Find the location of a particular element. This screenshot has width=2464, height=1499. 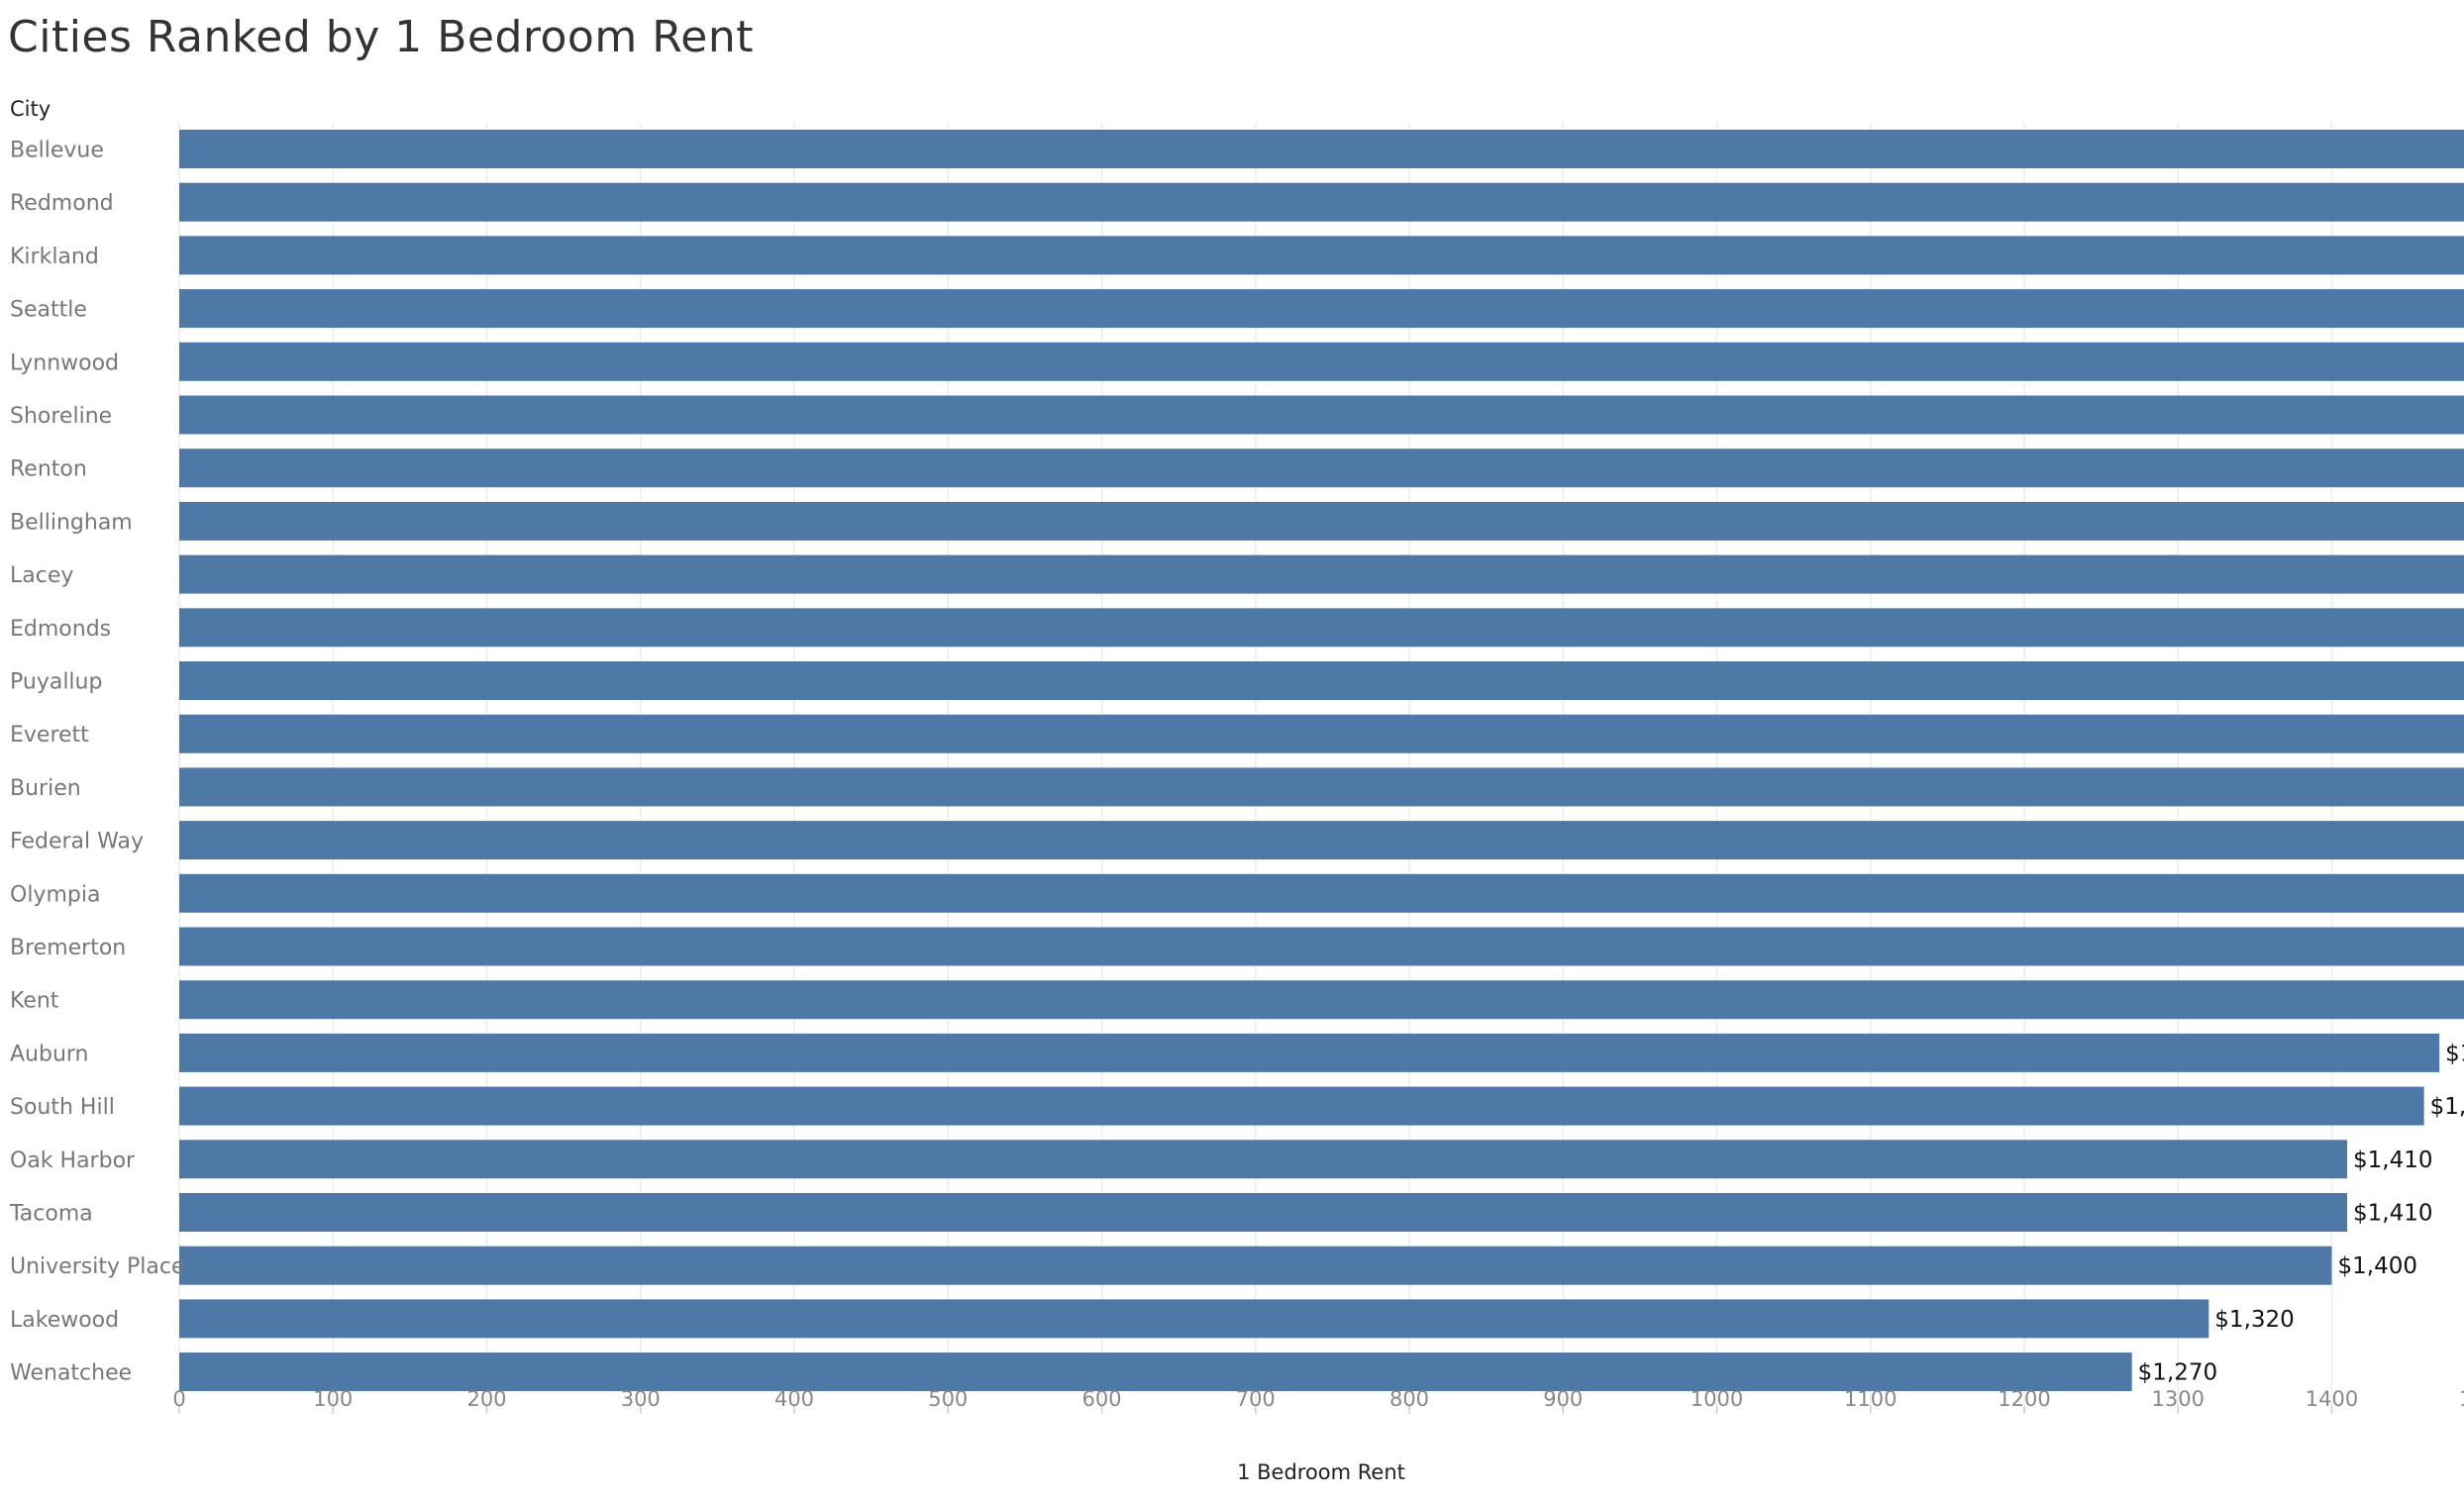

y-axis-header: City is located at coordinates (31, 109).